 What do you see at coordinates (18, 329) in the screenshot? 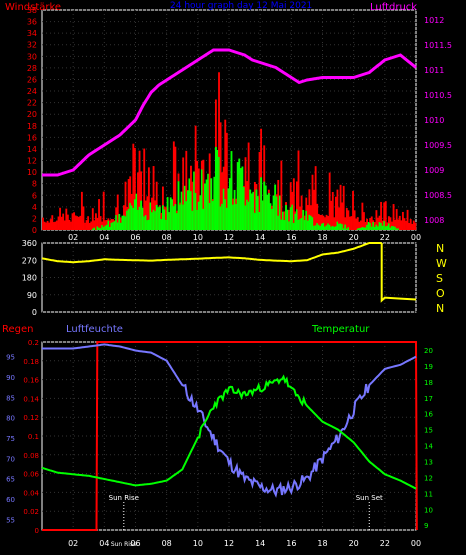
I see `rain-axis-title: Regen` at bounding box center [18, 329].